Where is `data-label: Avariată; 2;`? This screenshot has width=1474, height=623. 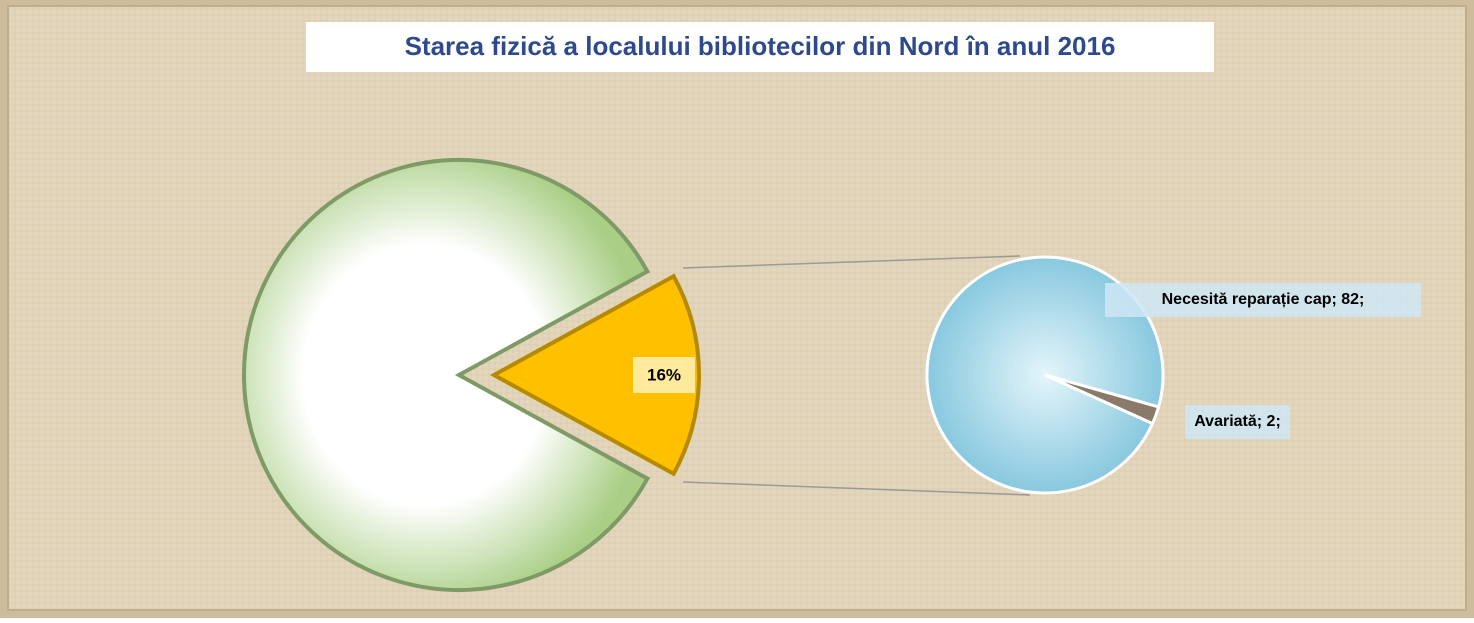 data-label: Avariată; 2; is located at coordinates (1237, 421).